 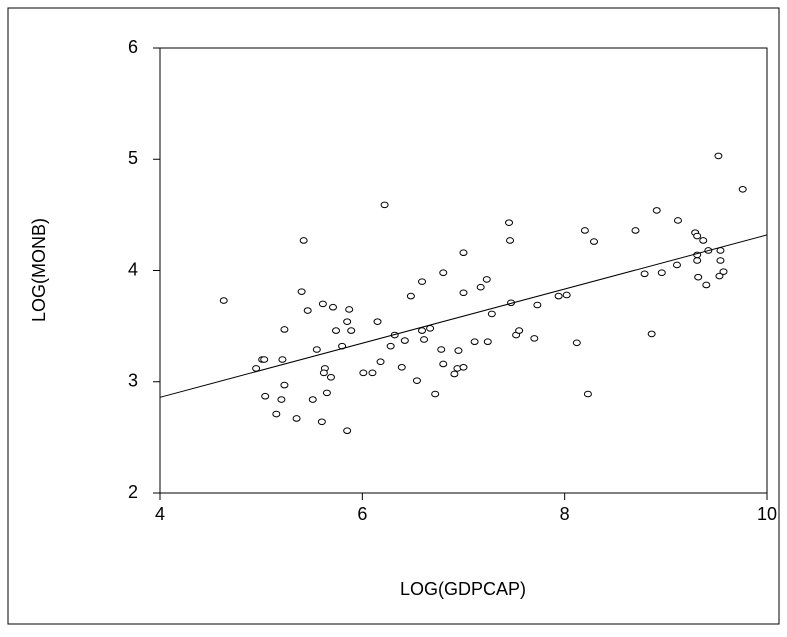 I want to click on x-tick-label: 4, so click(x=160, y=514).